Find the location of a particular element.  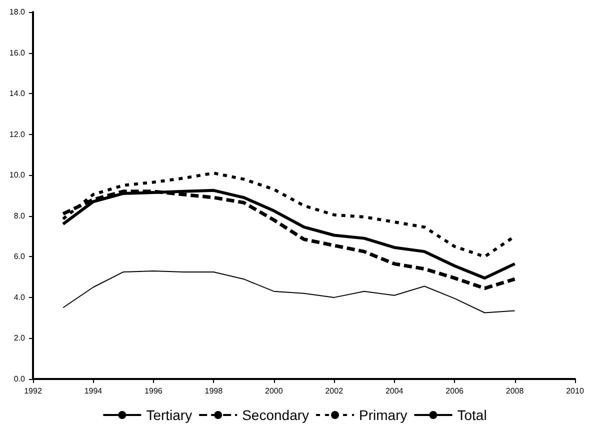

y-tick-label: 18.0 is located at coordinates (17, 12).